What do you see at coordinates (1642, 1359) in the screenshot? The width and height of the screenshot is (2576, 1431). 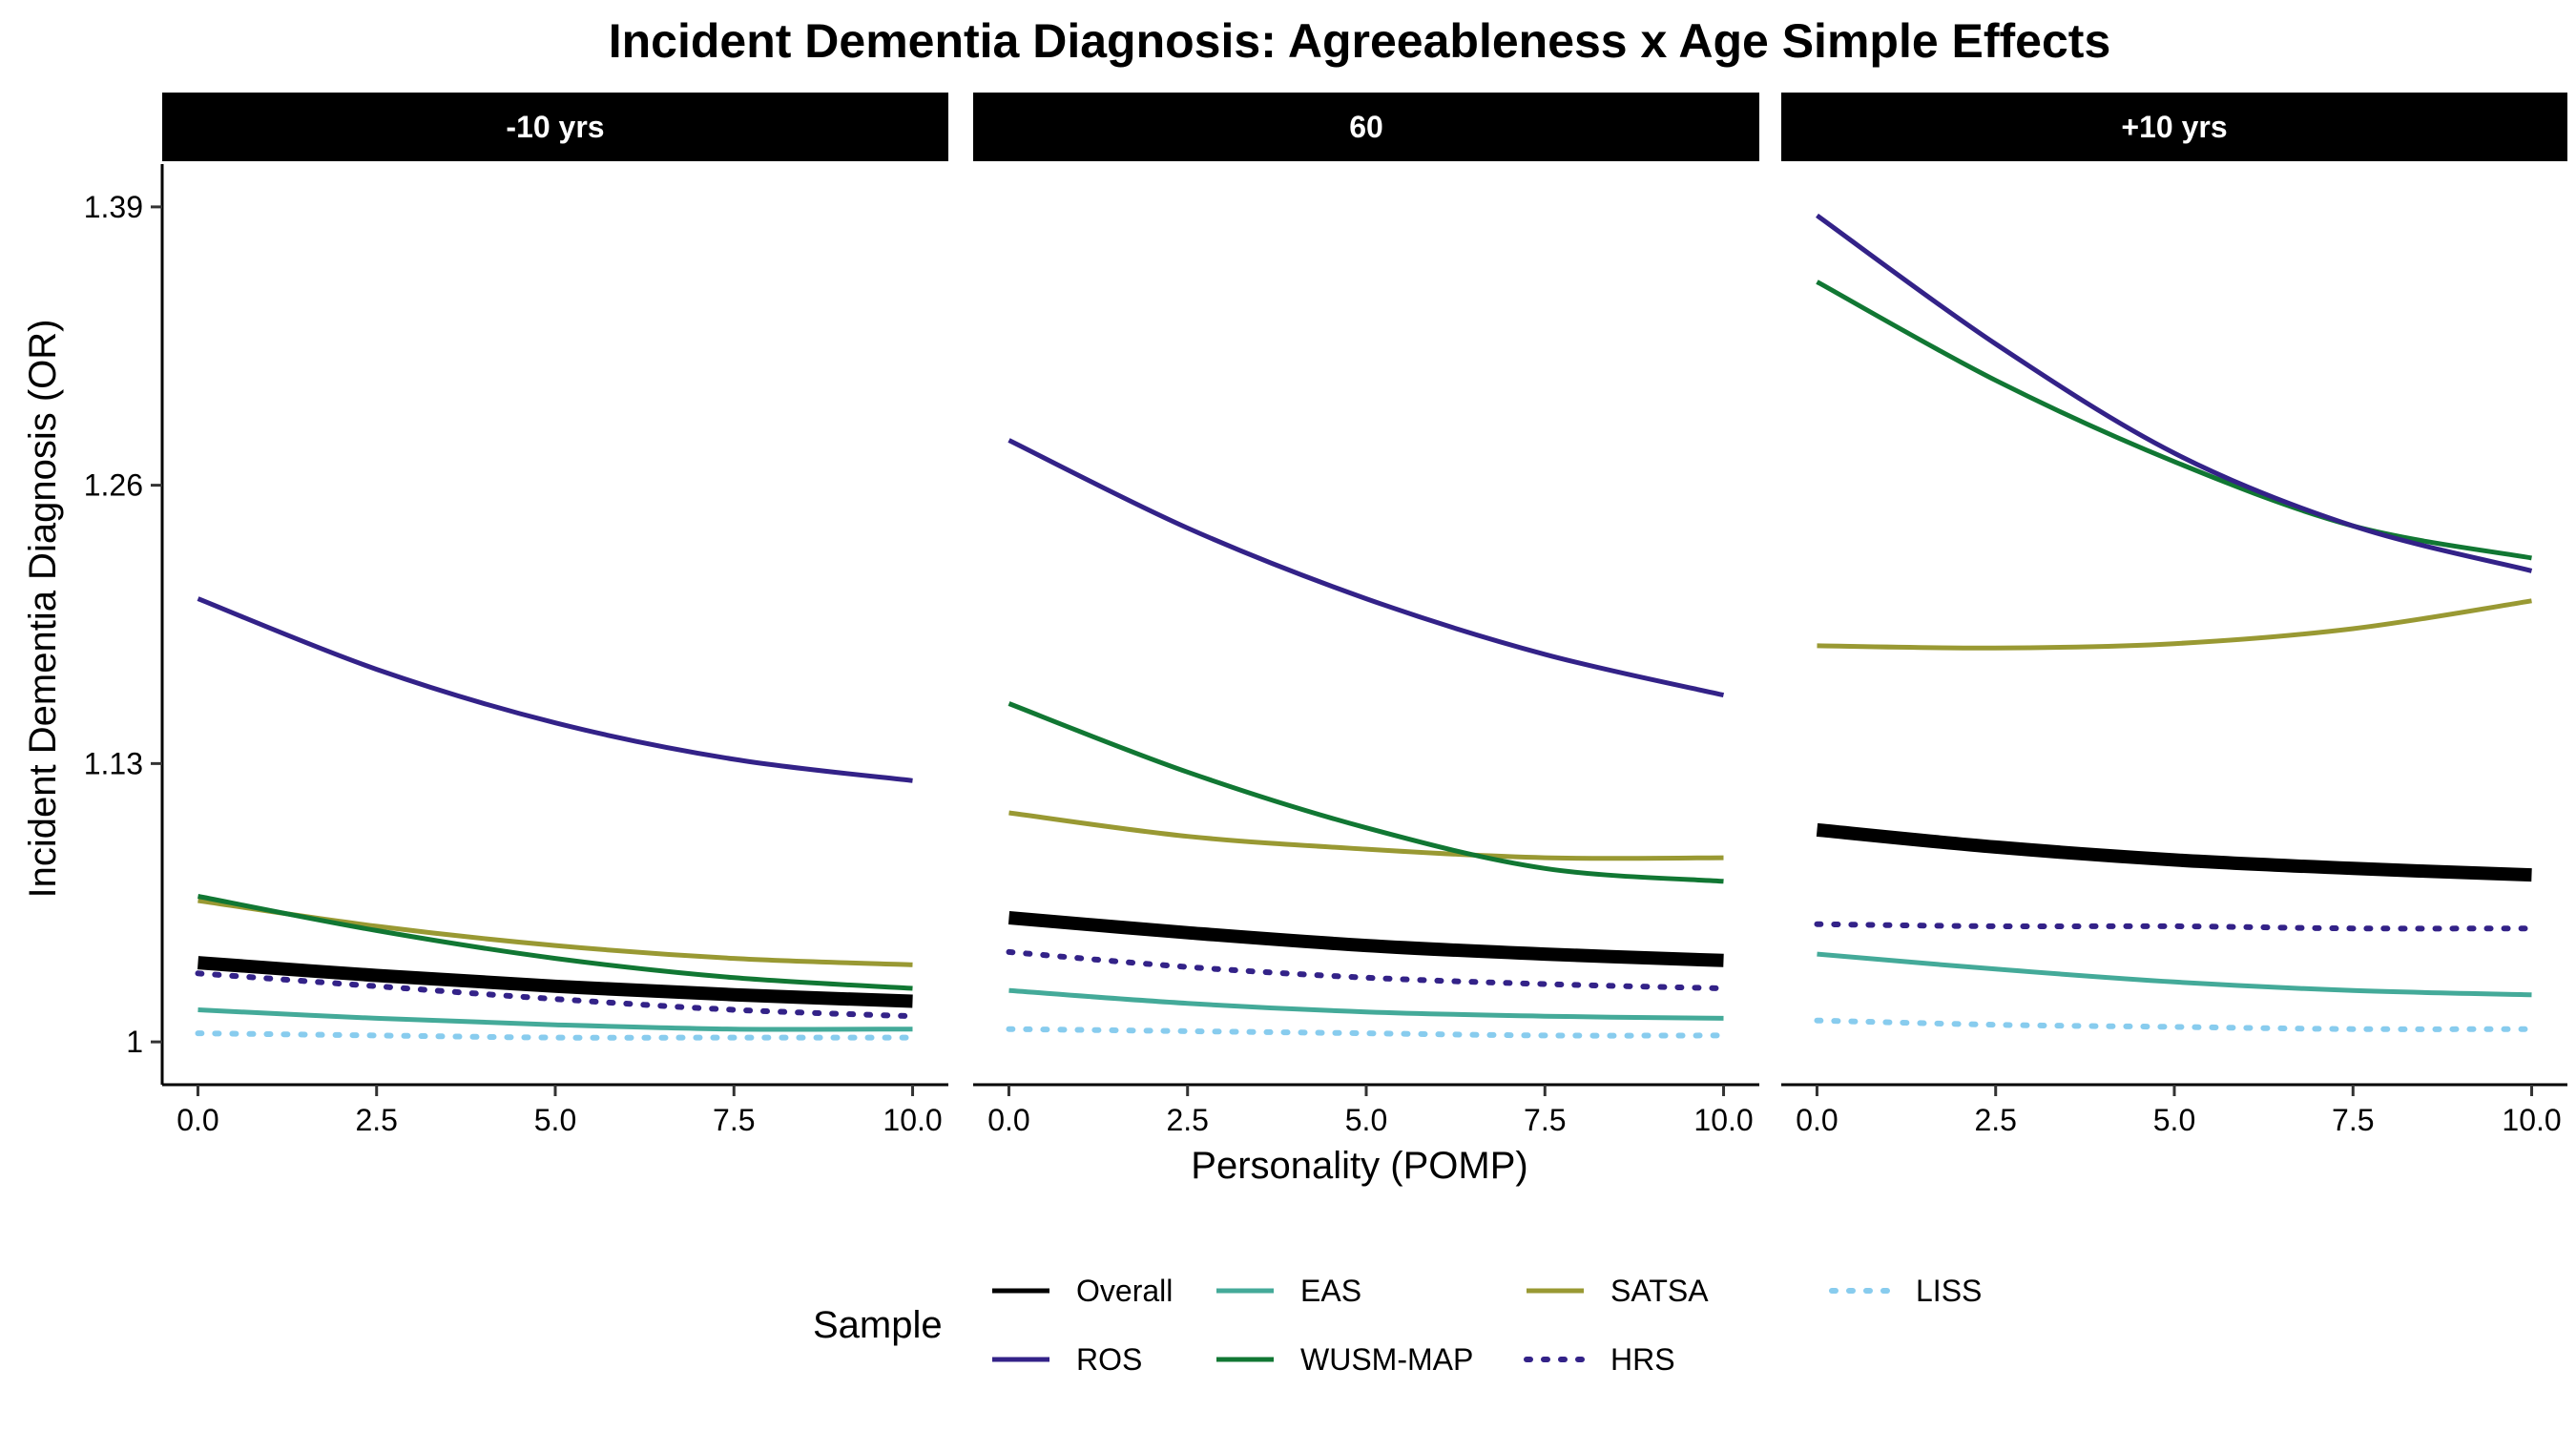 I see `legend-label: HRS` at bounding box center [1642, 1359].